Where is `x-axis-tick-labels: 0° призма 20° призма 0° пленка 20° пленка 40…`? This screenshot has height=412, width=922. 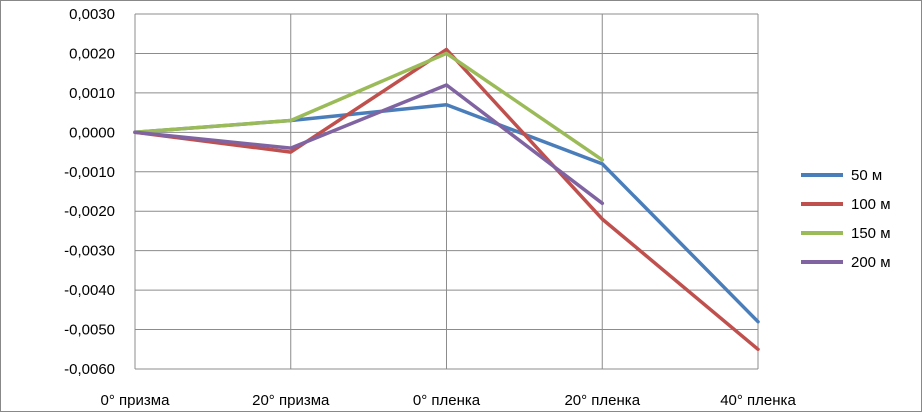
x-axis-tick-labels: 0° призма 20° призма 0° пленка 20° пленка 40… is located at coordinates (449, 400).